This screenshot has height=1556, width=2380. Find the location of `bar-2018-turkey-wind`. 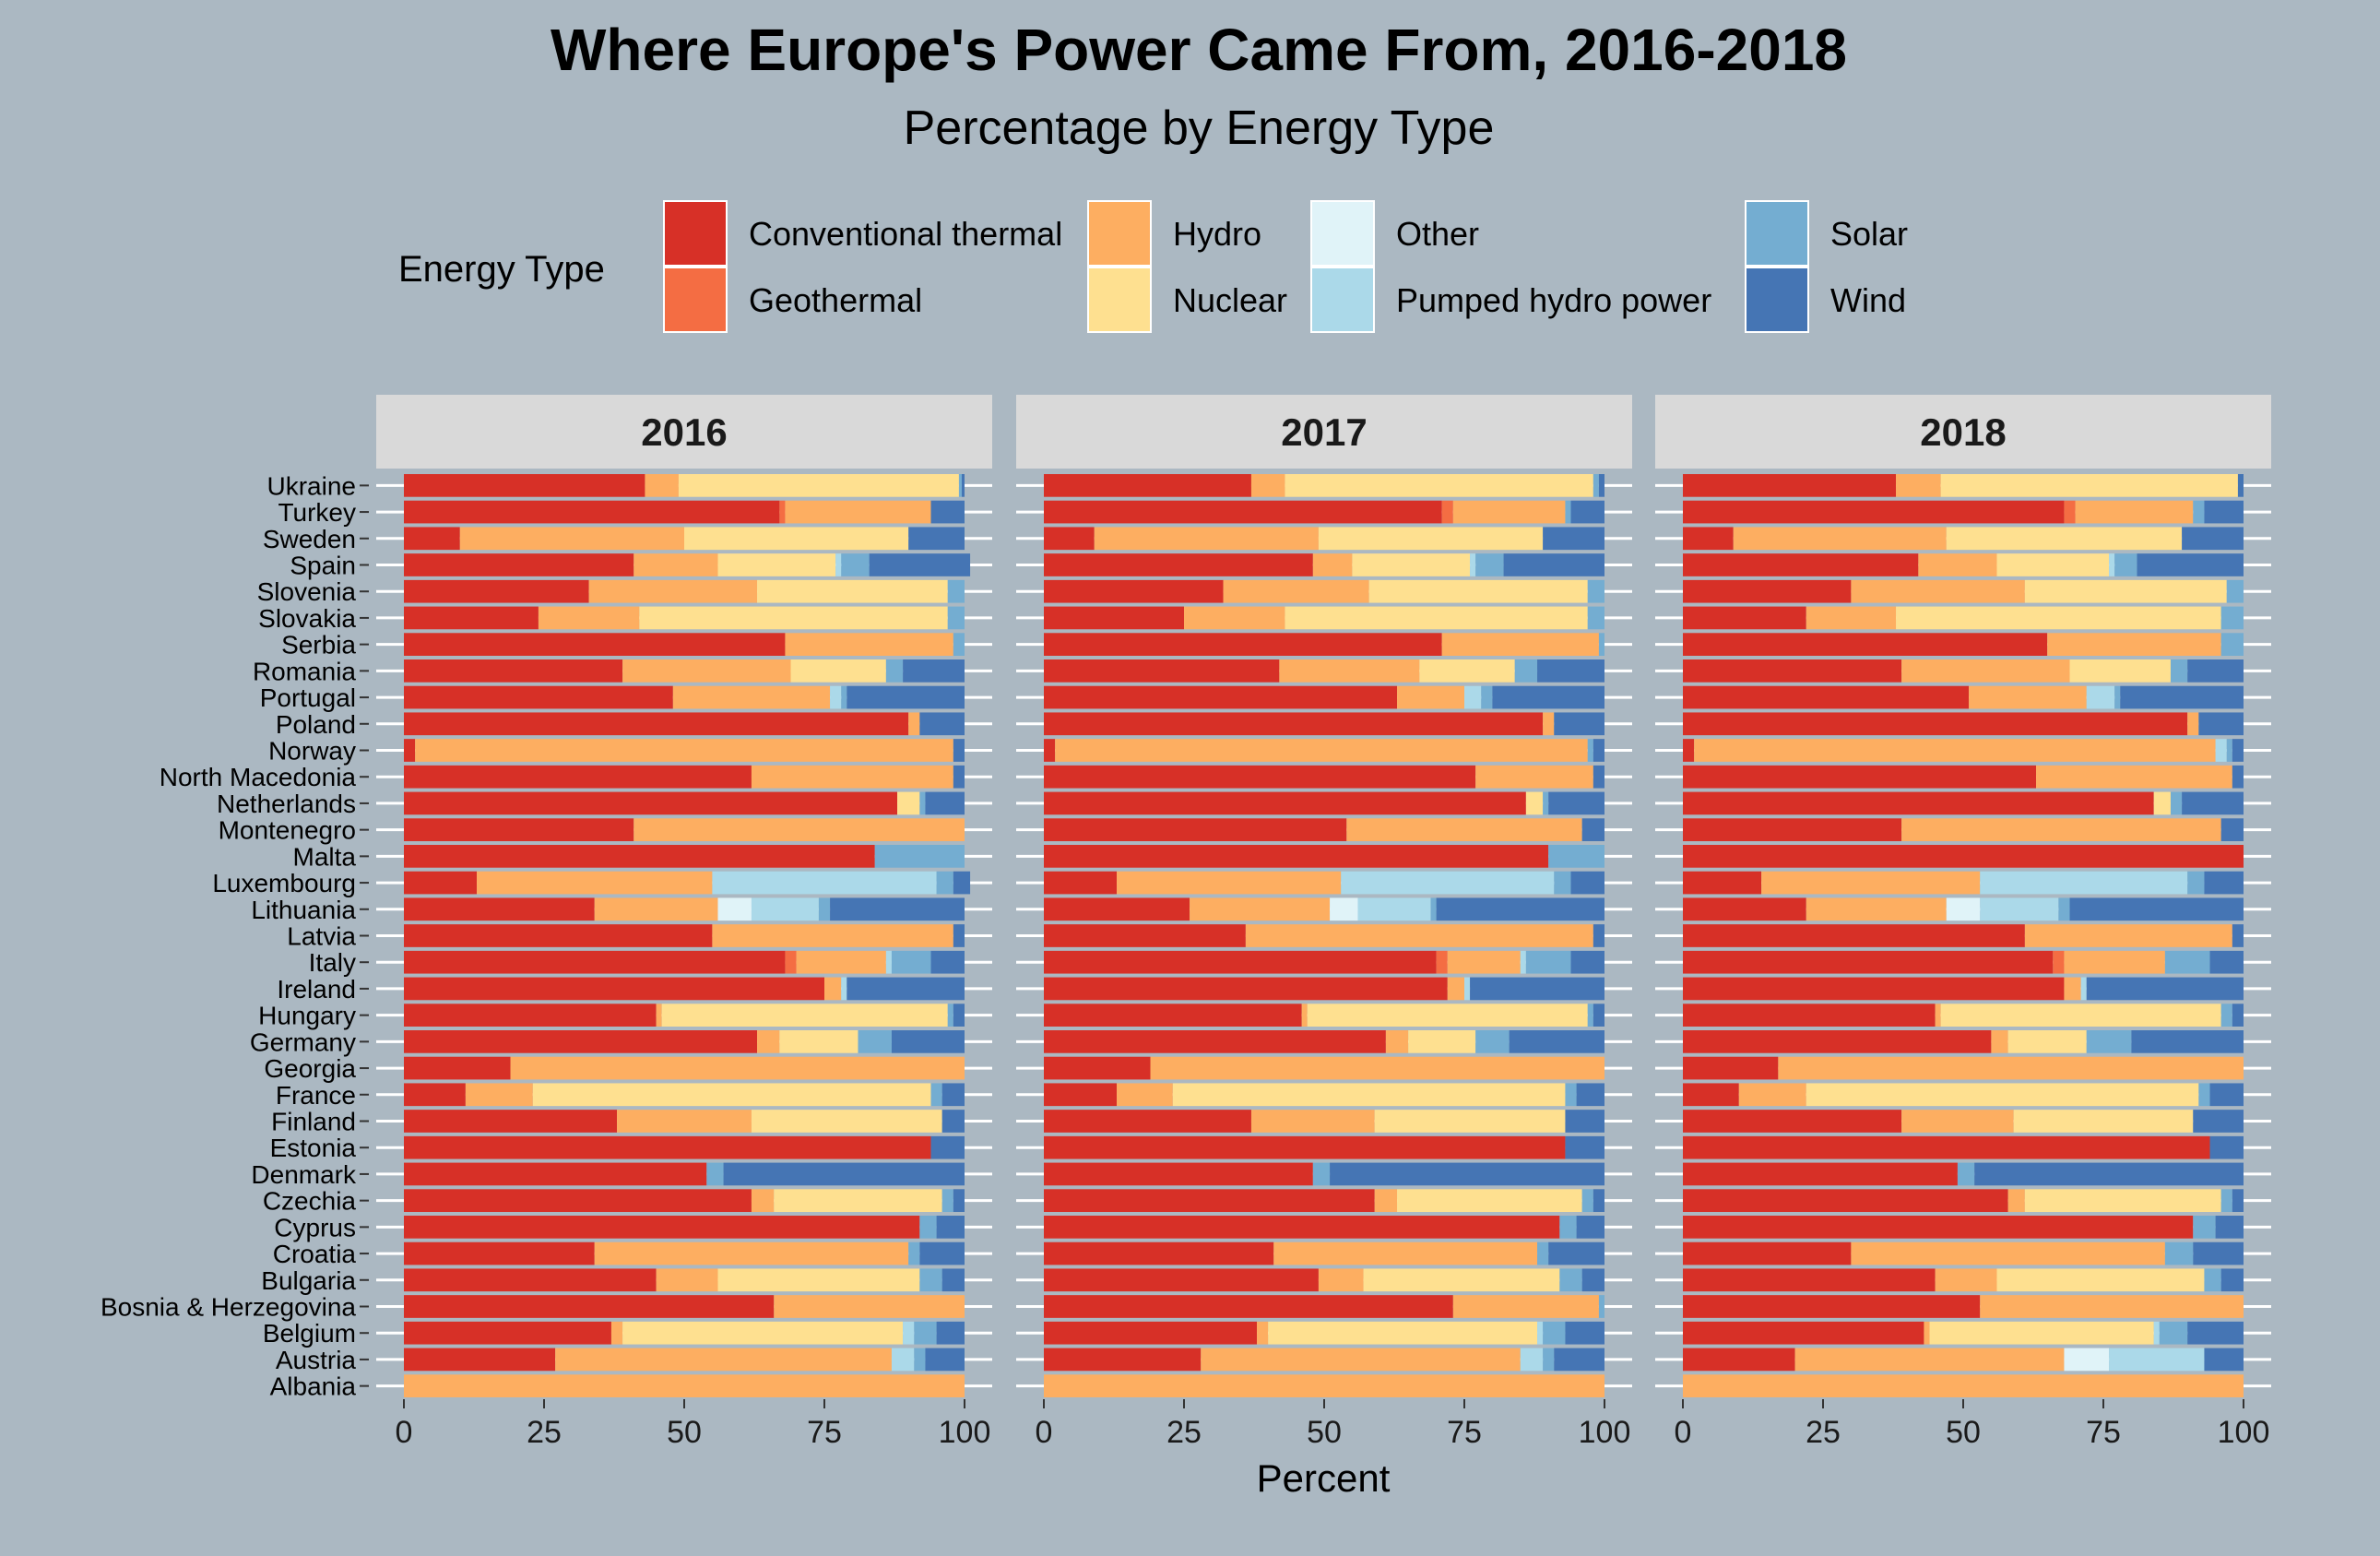

bar-2018-turkey-wind is located at coordinates (2224, 512).